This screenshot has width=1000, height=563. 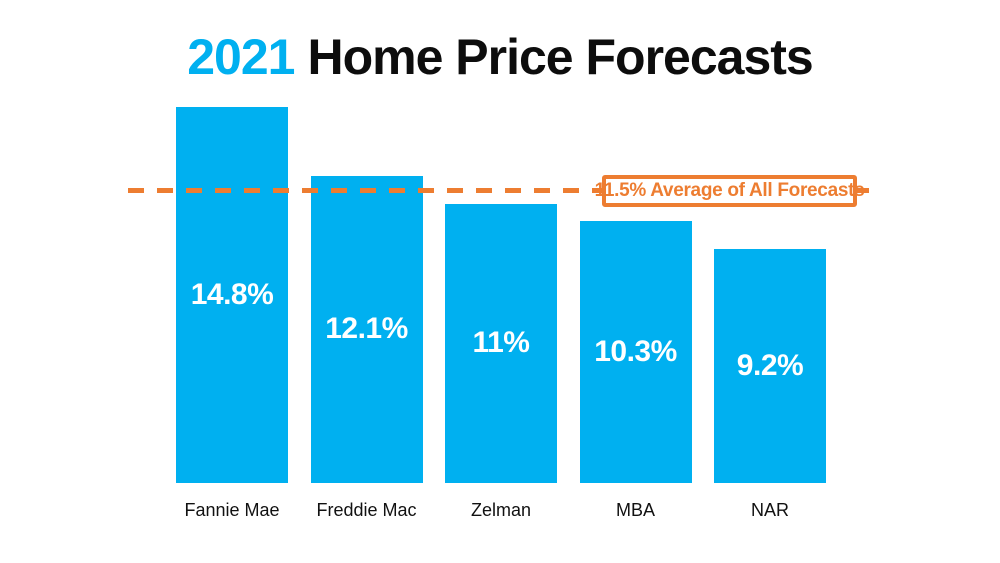 I want to click on bar-value-label: 11%, so click(x=501, y=343).